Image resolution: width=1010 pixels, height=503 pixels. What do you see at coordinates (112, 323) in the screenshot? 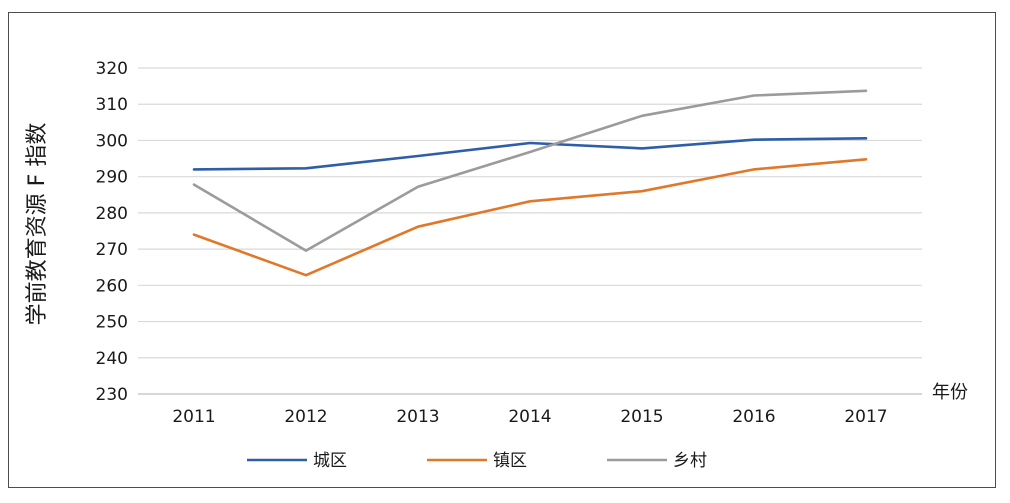
I see `y-tick-250: 250` at bounding box center [112, 323].